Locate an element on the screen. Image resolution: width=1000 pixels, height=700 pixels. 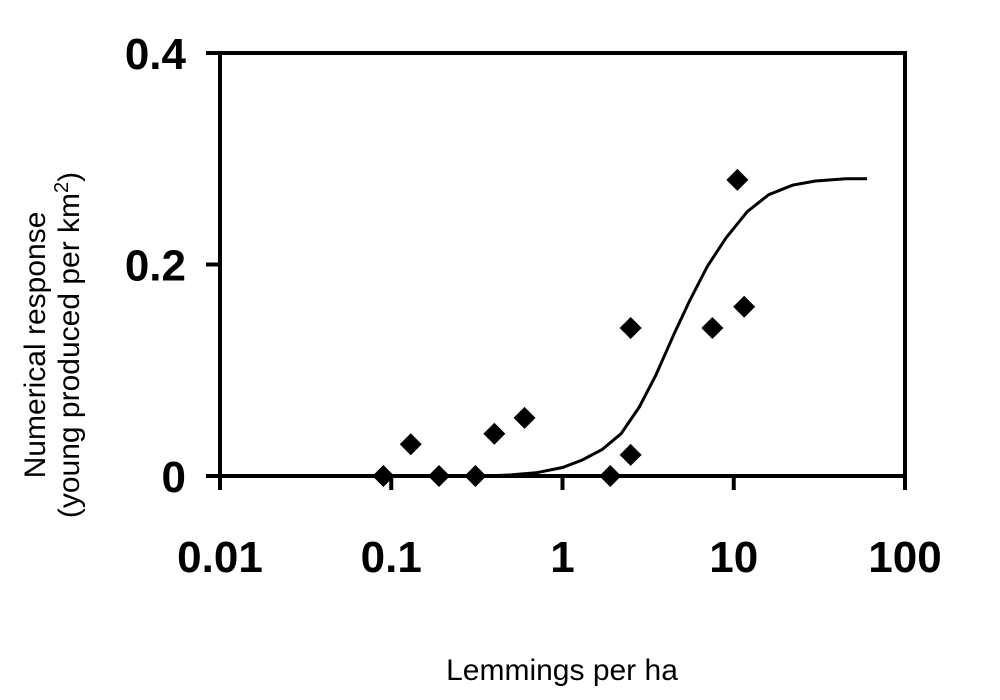
x-tick-label: 0.01 is located at coordinates (220, 557).